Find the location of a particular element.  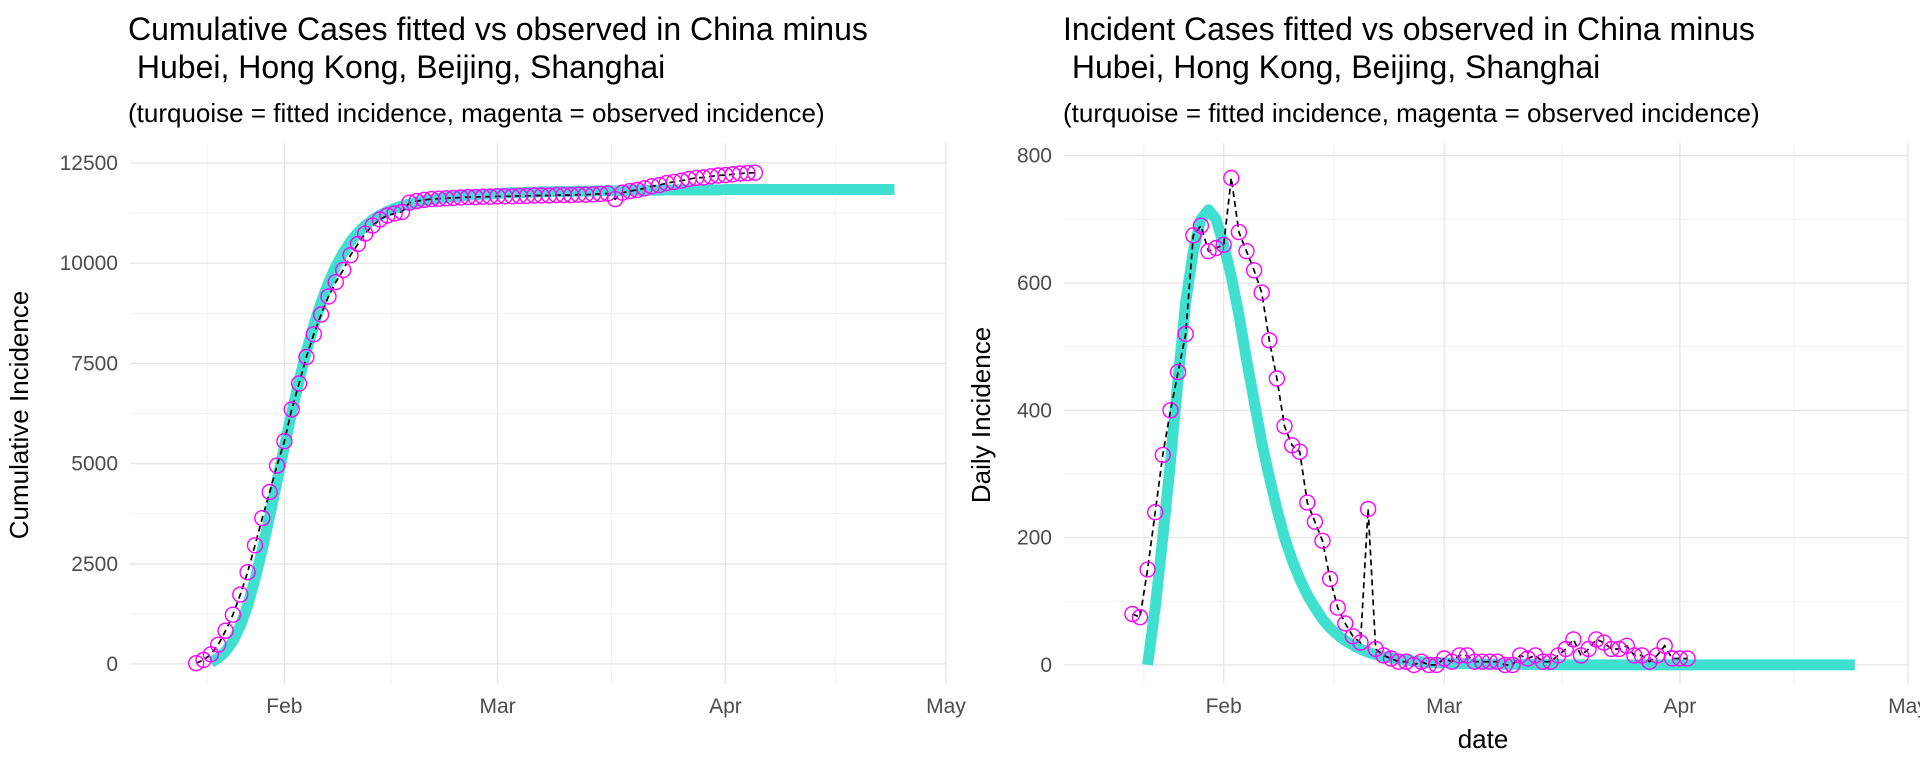

y-tick-label: 200 is located at coordinates (1034, 538).